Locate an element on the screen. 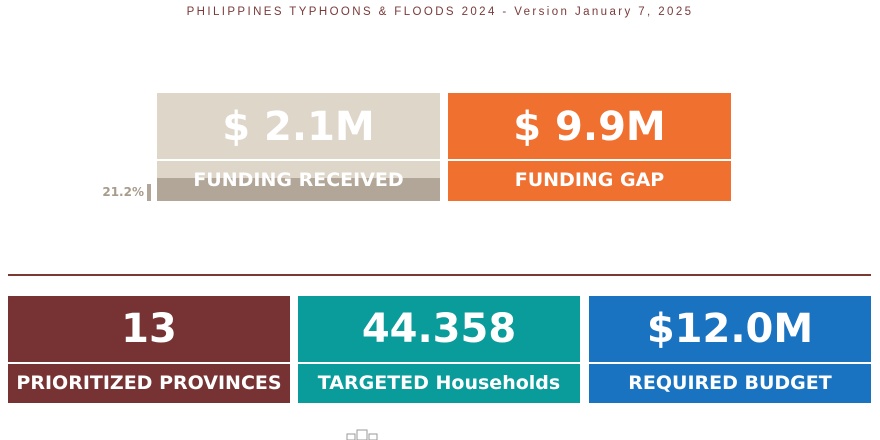 This screenshot has height=440, width=880. kpi-value: 44.358 is located at coordinates (439, 329).